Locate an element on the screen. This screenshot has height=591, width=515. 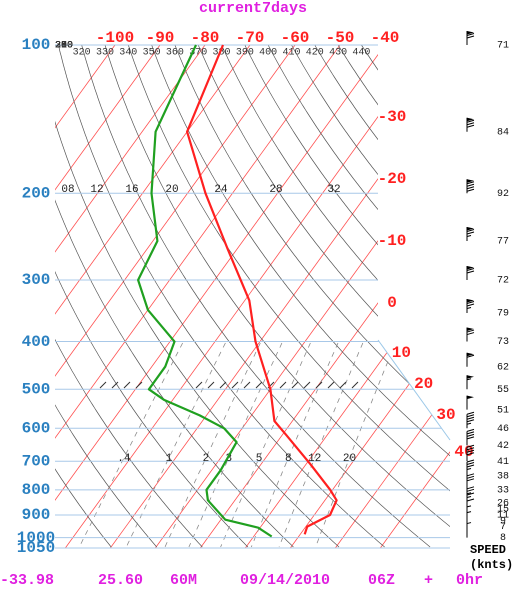
chart-title: current7days is located at coordinates (253, 8).